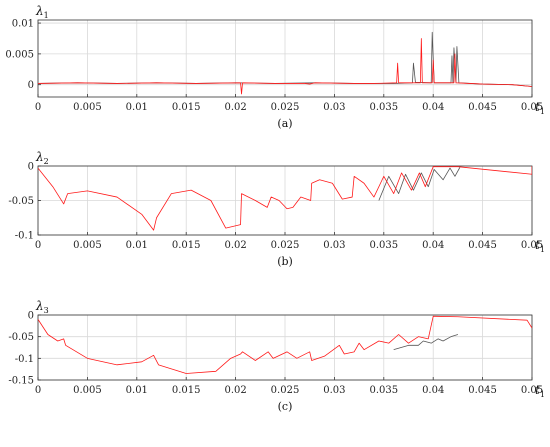  What do you see at coordinates (285, 261) in the screenshot?
I see `subplot-caption: (b)` at bounding box center [285, 261].